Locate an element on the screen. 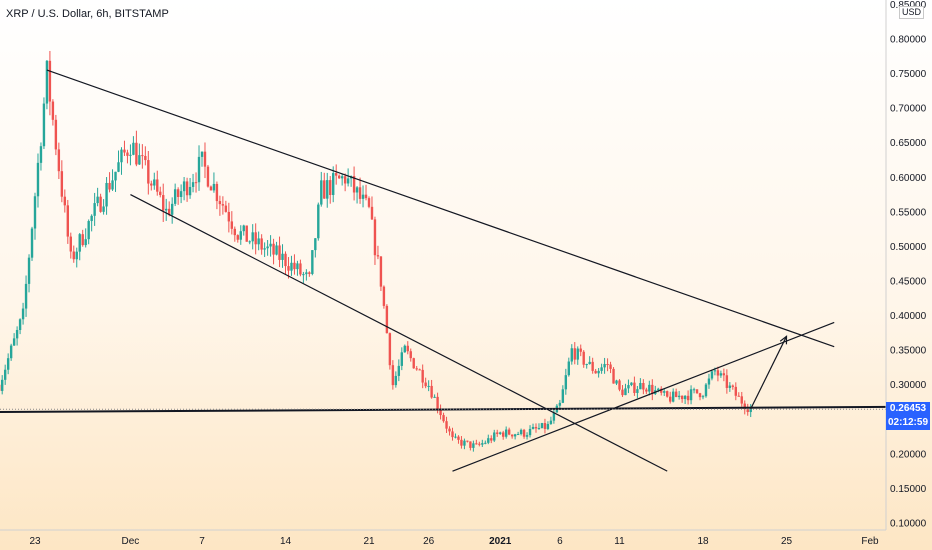 This screenshot has width=932, height=550. projection-arrow is located at coordinates (769, 373).